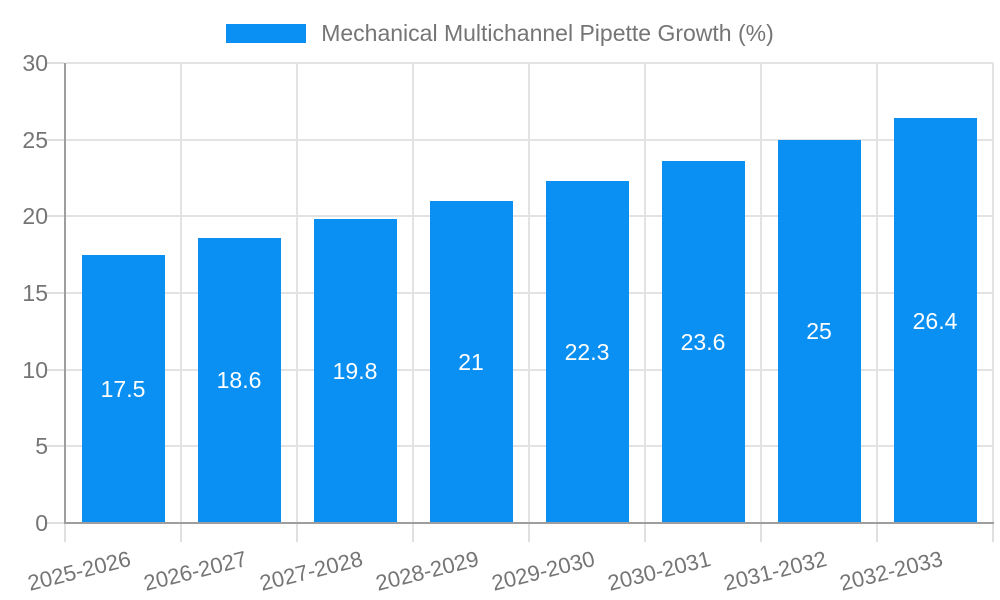  I want to click on bar-value-label: 17.5, so click(123, 388).